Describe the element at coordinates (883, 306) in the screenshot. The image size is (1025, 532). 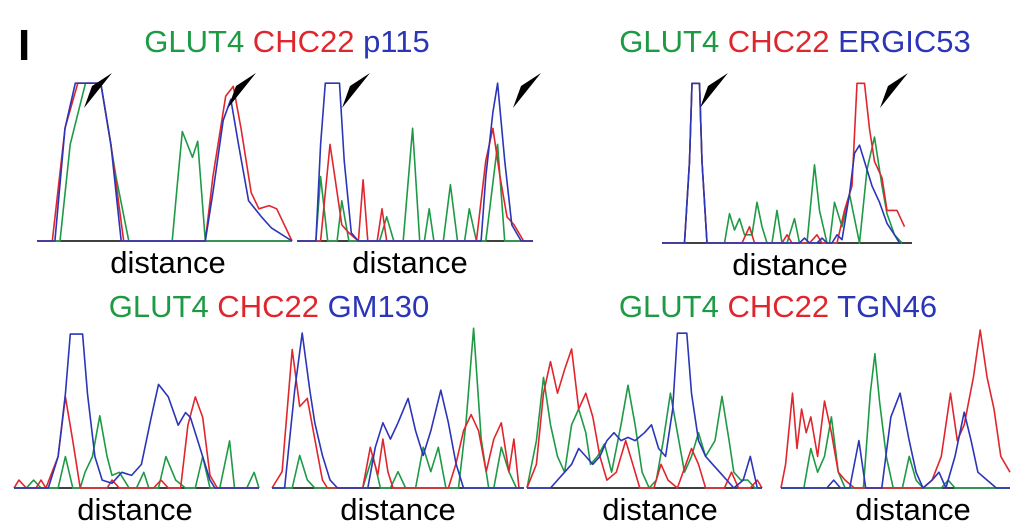
I see `title-word-marker: TGN46` at that location.